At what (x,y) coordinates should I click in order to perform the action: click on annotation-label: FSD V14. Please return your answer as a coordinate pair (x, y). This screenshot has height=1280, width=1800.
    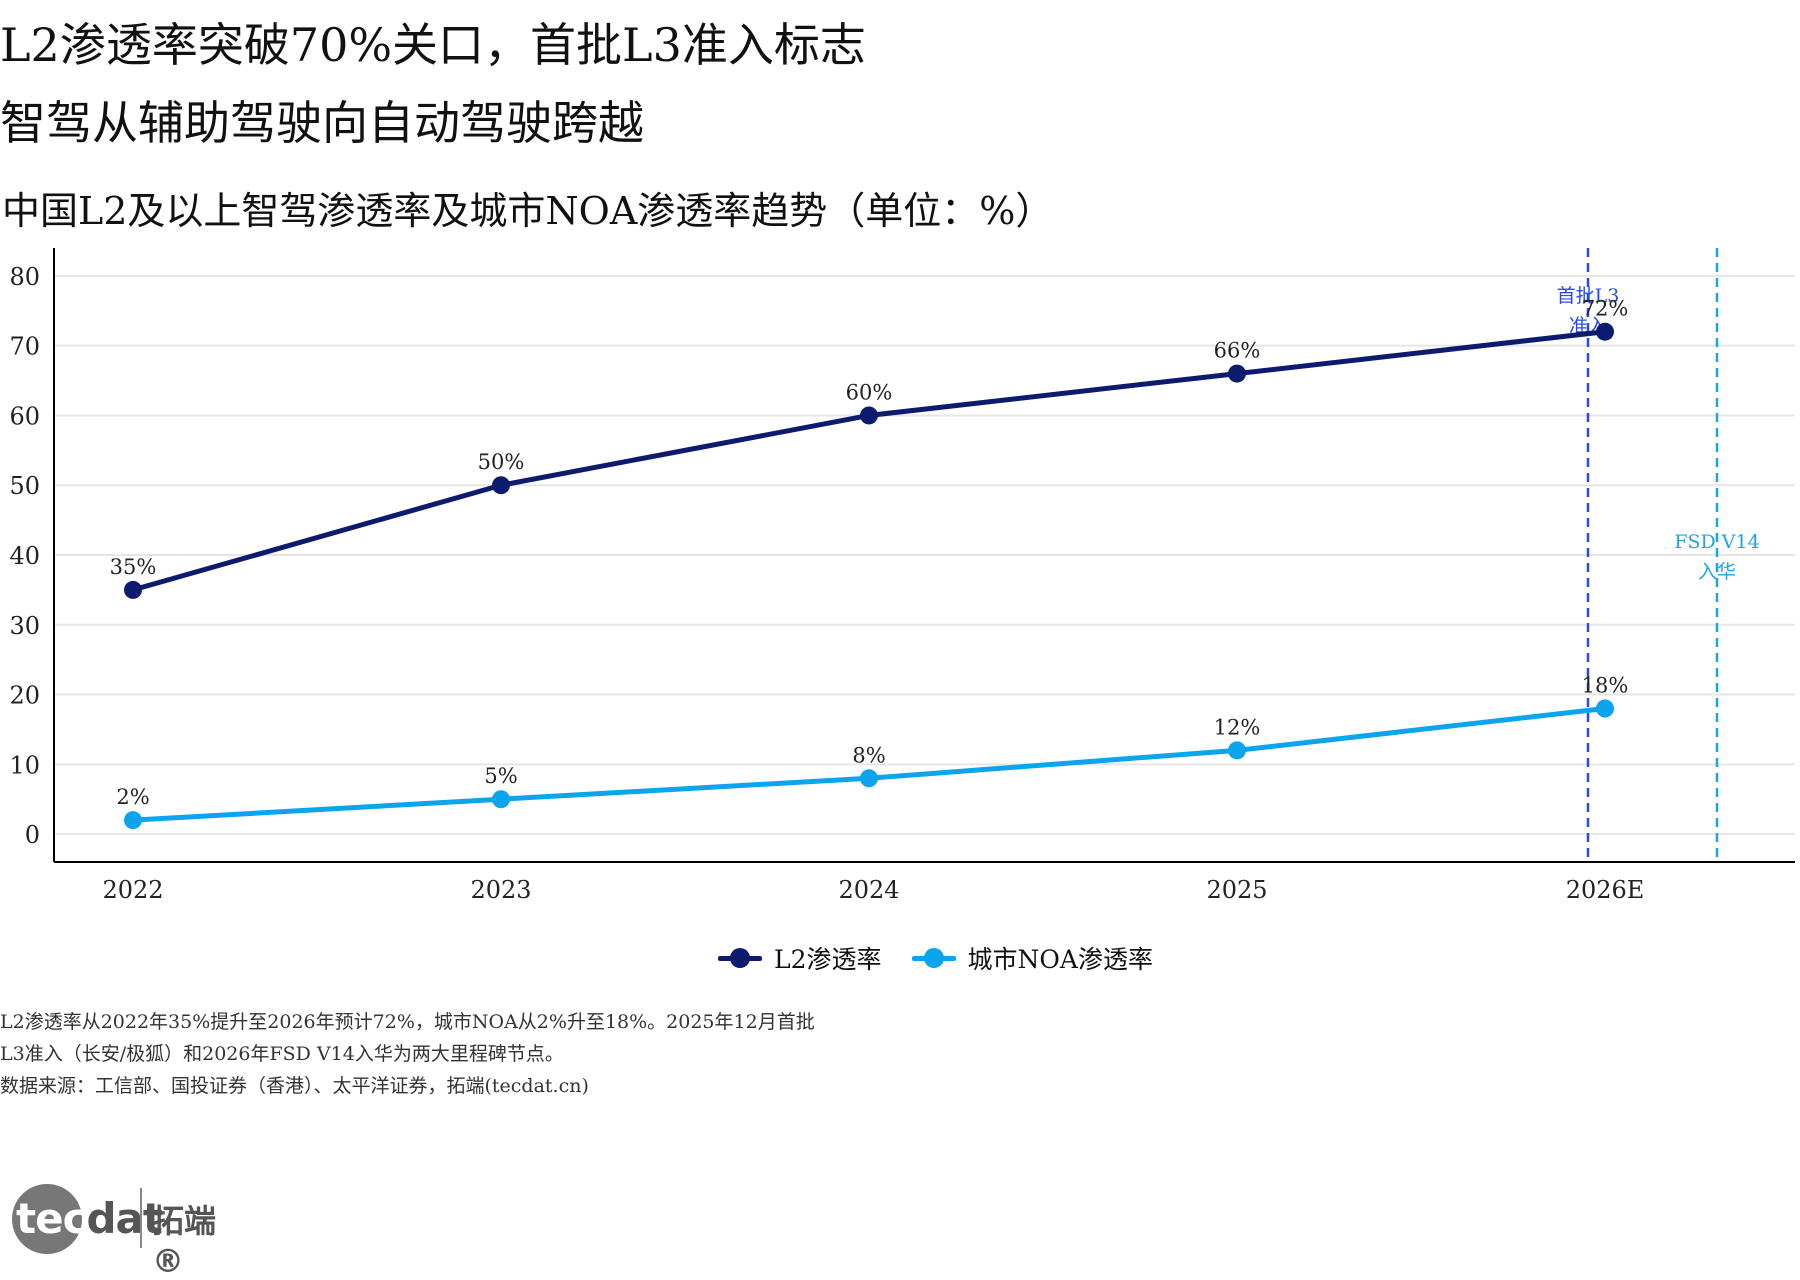
    Looking at the image, I should click on (1716, 542).